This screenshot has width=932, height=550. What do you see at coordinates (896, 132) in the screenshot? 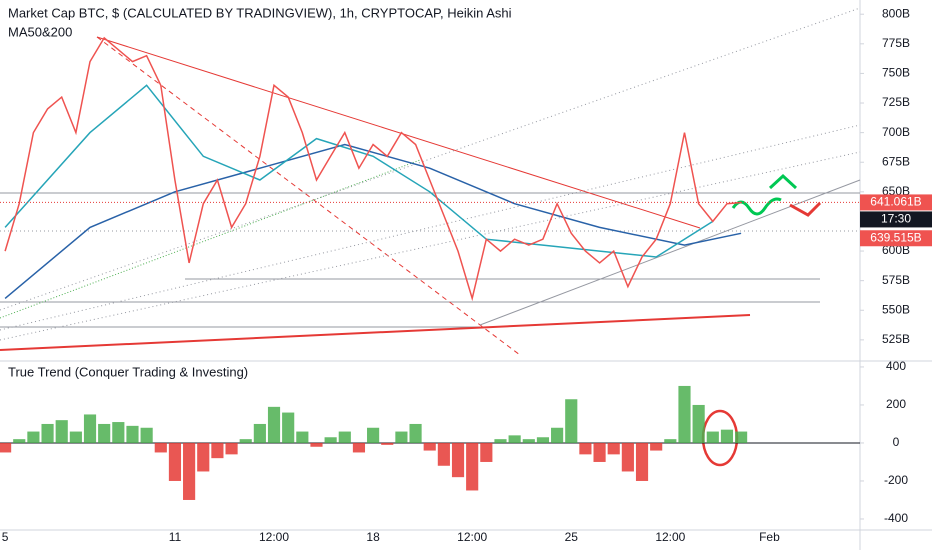
I see `y-tick-label: 700B` at bounding box center [896, 132].